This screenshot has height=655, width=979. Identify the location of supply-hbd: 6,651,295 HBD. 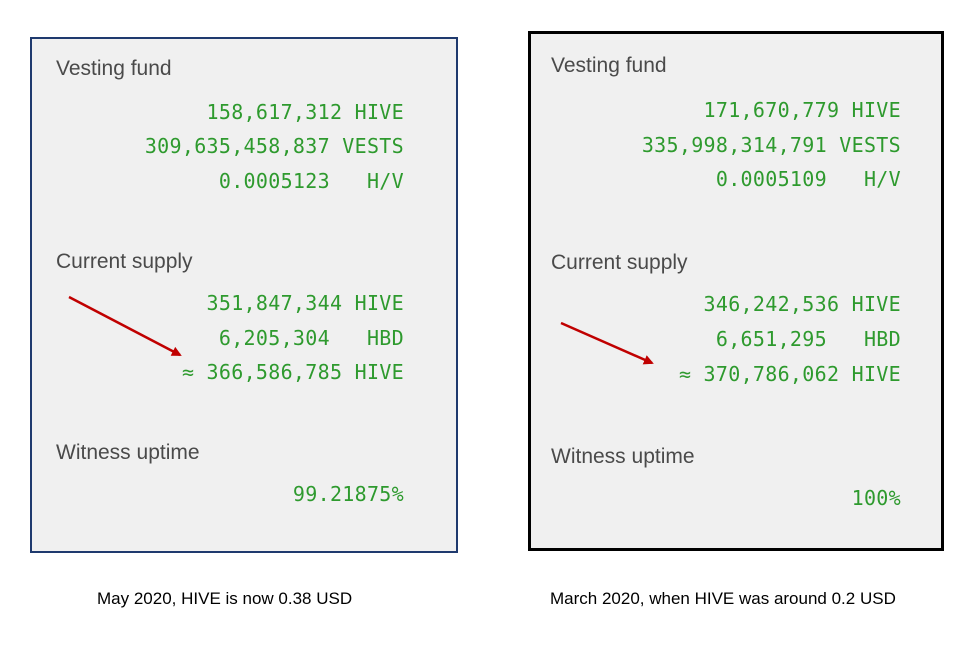
(808, 339).